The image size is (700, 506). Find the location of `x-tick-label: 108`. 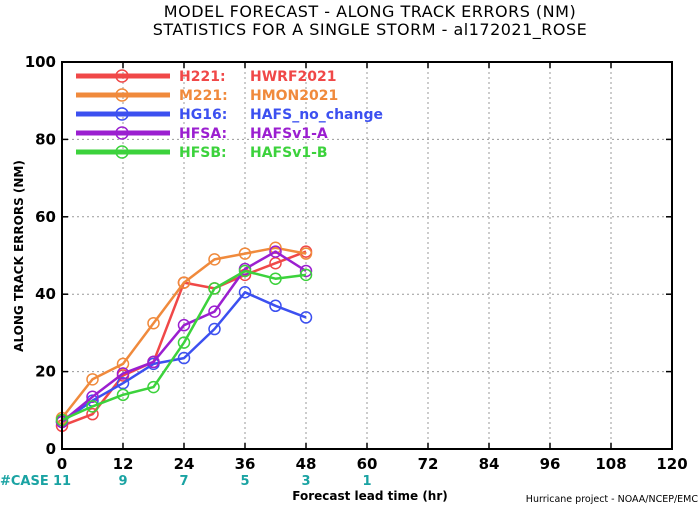

x-tick-label: 108 is located at coordinates (610, 464).